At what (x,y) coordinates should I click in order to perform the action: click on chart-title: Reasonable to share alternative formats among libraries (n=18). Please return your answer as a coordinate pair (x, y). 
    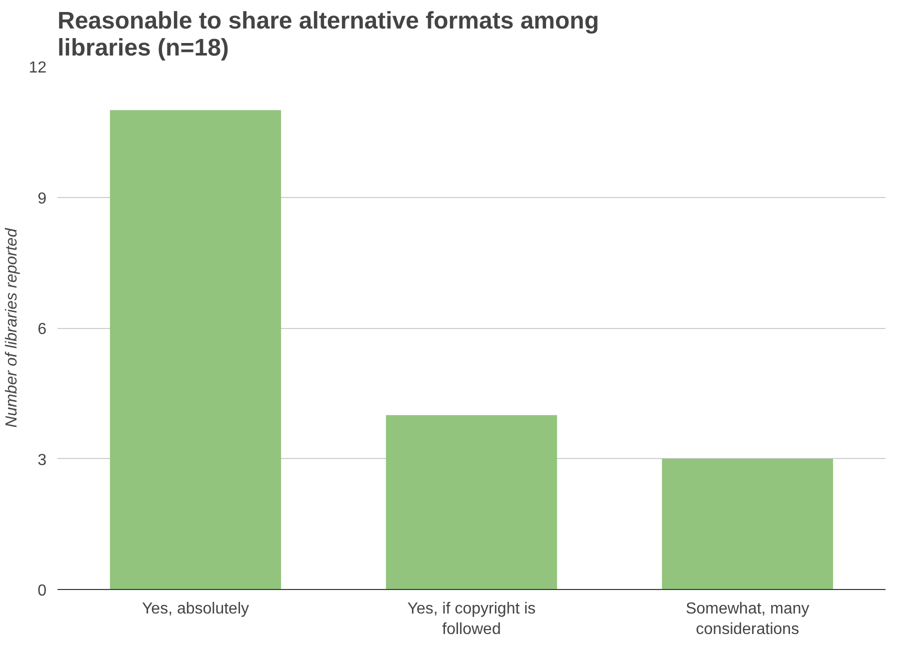
    Looking at the image, I should click on (328, 35).